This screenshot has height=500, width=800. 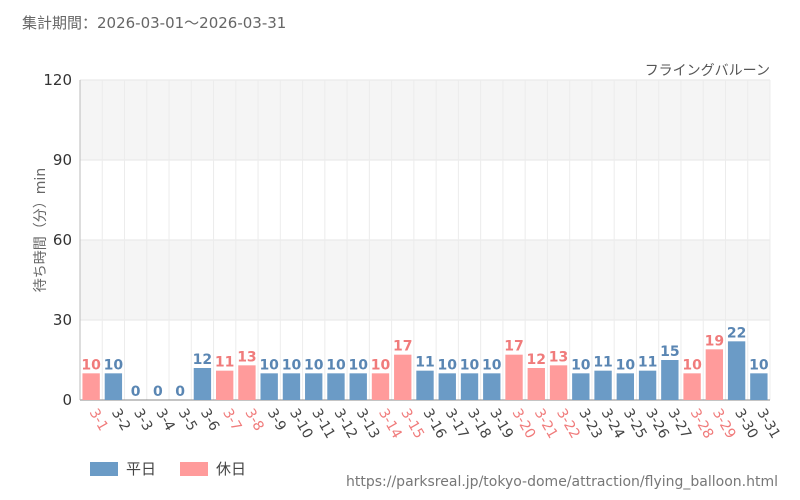 I want to click on data-label: 15, so click(x=669, y=352).